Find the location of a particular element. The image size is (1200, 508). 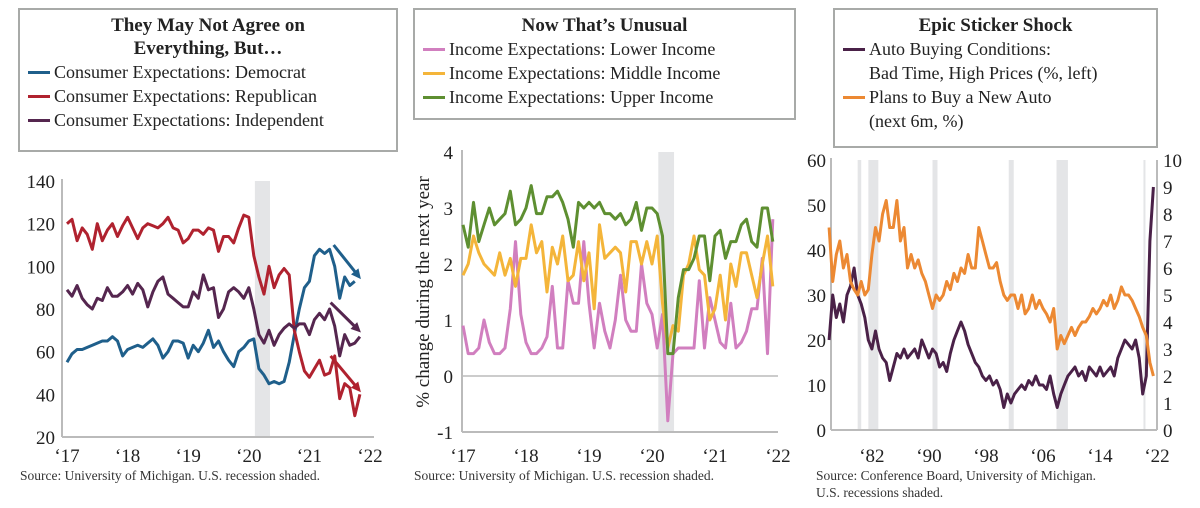

y2-tick-label: 2 is located at coordinates (1168, 377).